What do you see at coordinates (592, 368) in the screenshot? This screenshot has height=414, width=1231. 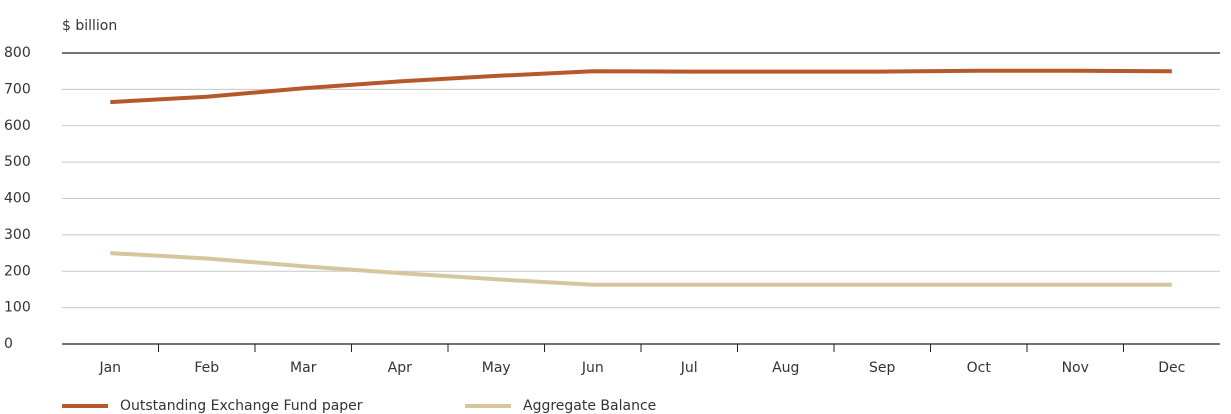 I see `x-tick-label: Jun` at bounding box center [592, 368].